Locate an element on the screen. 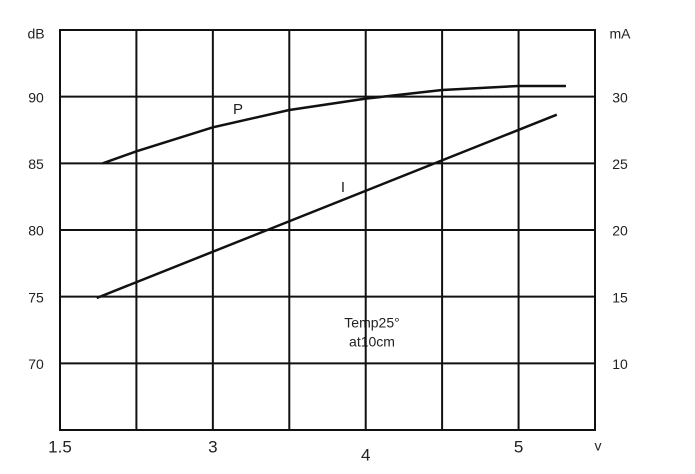 This screenshot has width=695, height=474. series-line is located at coordinates (334, 124).